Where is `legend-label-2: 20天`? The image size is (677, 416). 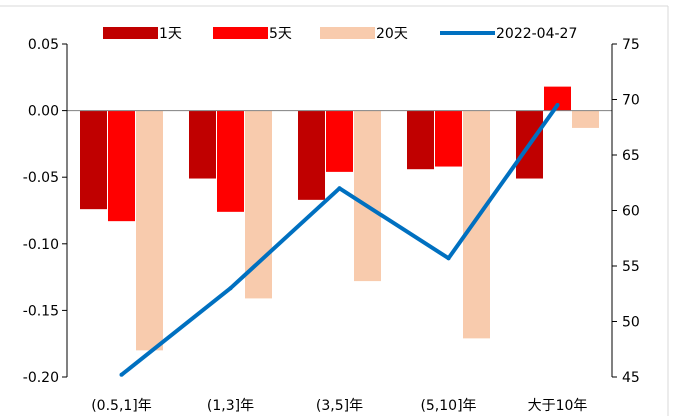 legend-label-2: 20天 is located at coordinates (392, 34).